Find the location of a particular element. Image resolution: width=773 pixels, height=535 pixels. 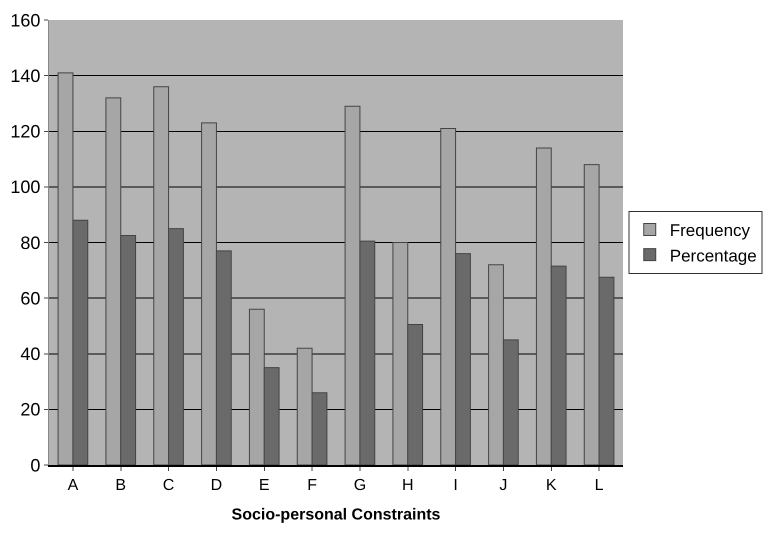

x-tick-label: A is located at coordinates (73, 485).